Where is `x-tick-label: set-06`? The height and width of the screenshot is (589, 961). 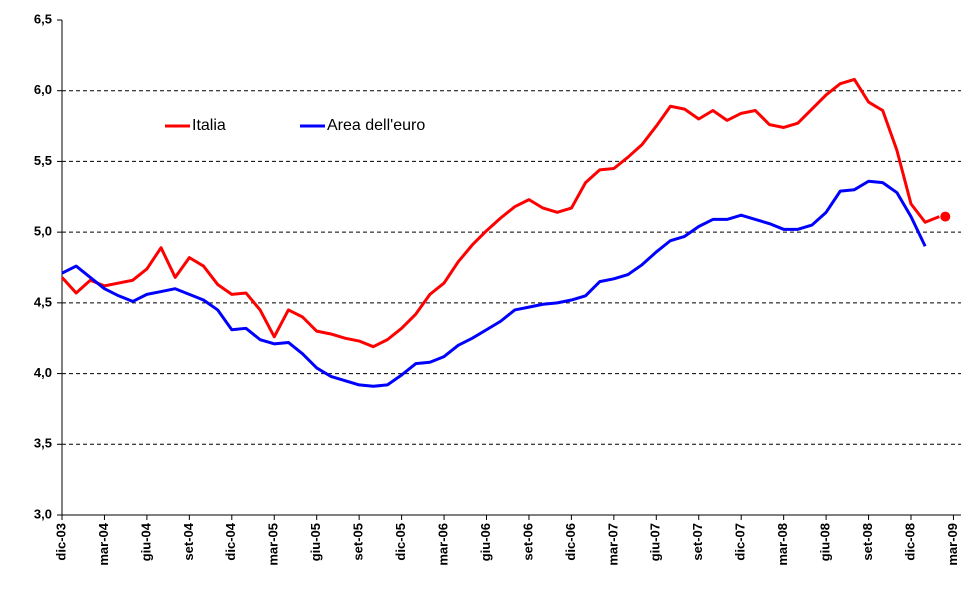
x-tick-label: set-06 is located at coordinates (527, 542).